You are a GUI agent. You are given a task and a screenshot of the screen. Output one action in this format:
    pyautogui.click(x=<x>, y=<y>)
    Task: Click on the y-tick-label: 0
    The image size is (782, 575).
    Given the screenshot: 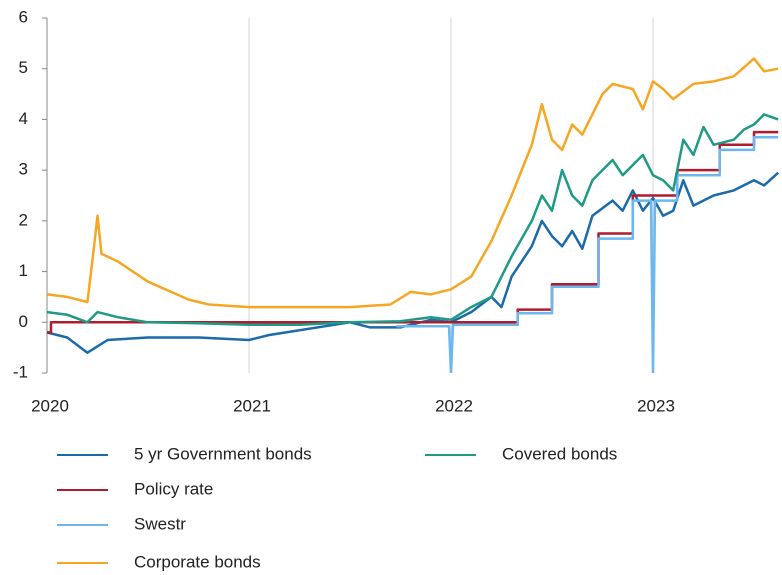 What is the action you would take?
    pyautogui.click(x=23, y=321)
    